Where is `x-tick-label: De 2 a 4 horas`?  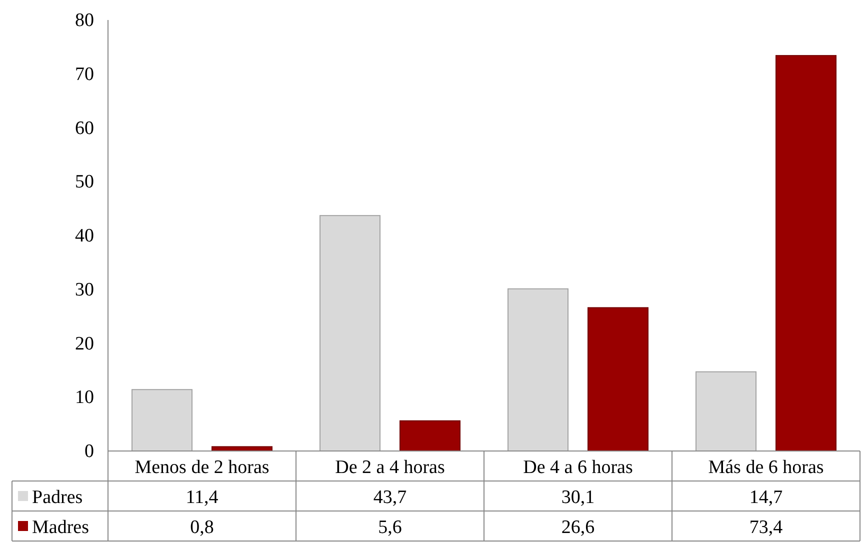 x-tick-label: De 2 a 4 horas is located at coordinates (390, 467).